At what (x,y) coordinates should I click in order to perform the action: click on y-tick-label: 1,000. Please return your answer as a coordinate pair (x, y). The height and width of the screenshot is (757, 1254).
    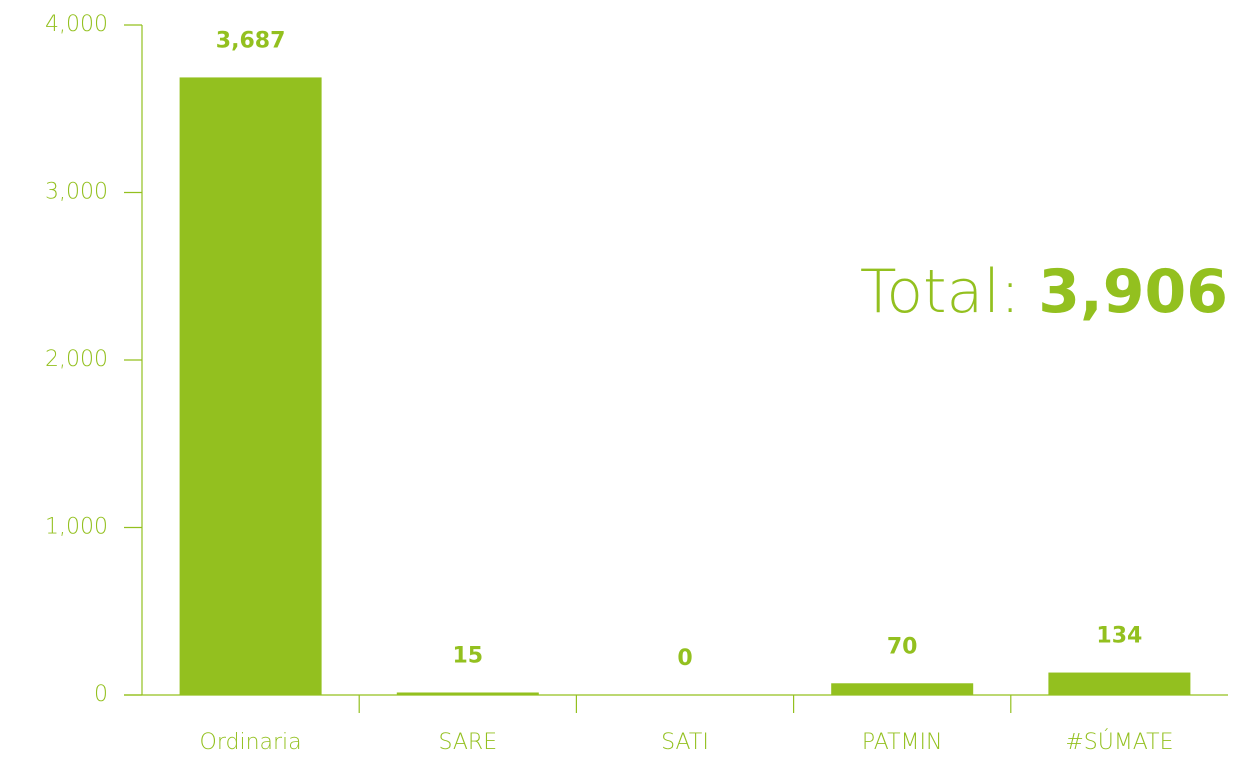
    Looking at the image, I should click on (76, 527).